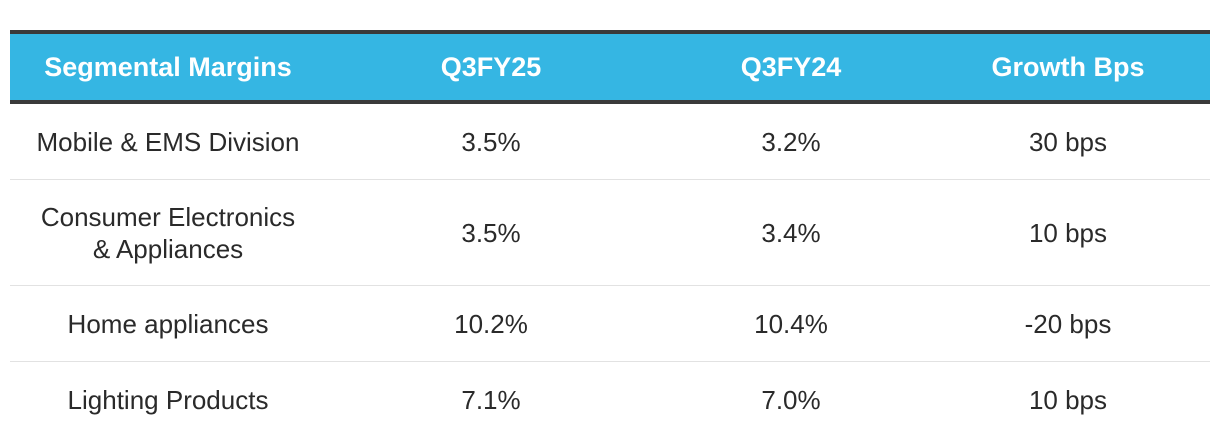 The width and height of the screenshot is (1220, 442). Describe the element at coordinates (791, 323) in the screenshot. I see `q3fy24-cell: 10.4%` at that location.